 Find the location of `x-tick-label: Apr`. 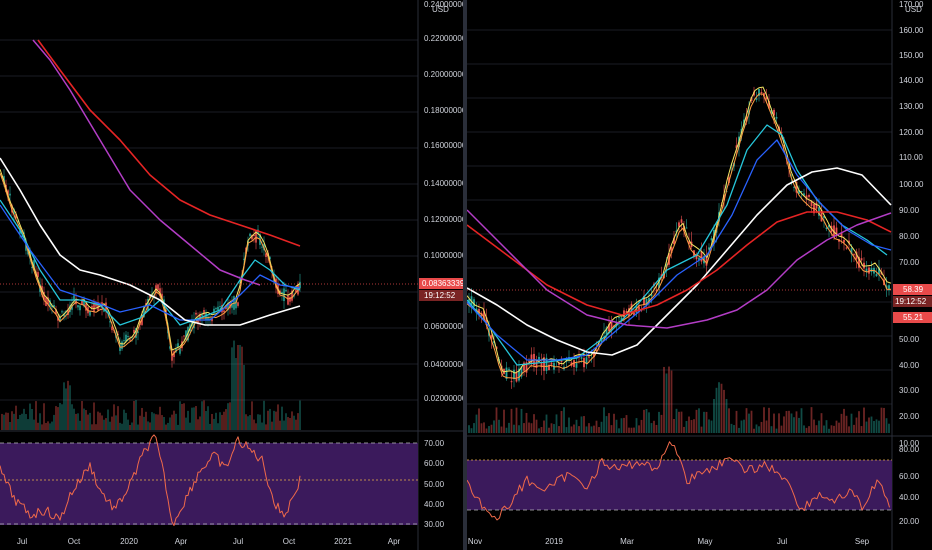

x-tick-label: Apr is located at coordinates (394, 541).